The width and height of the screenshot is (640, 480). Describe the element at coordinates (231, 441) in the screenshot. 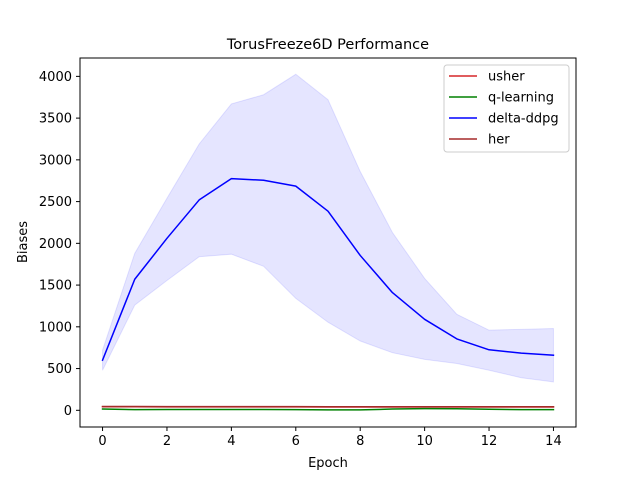

I see `x-tick-label: 4` at that location.